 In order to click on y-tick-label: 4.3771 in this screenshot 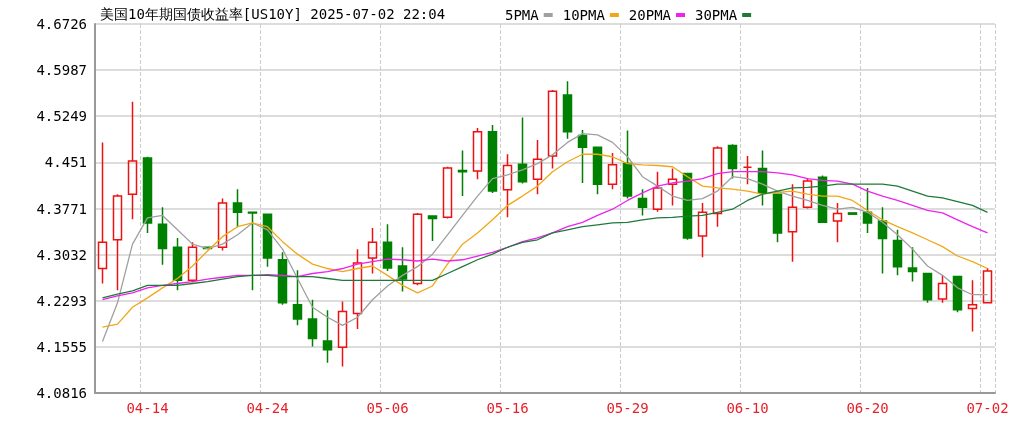, I will do `click(61, 208)`.